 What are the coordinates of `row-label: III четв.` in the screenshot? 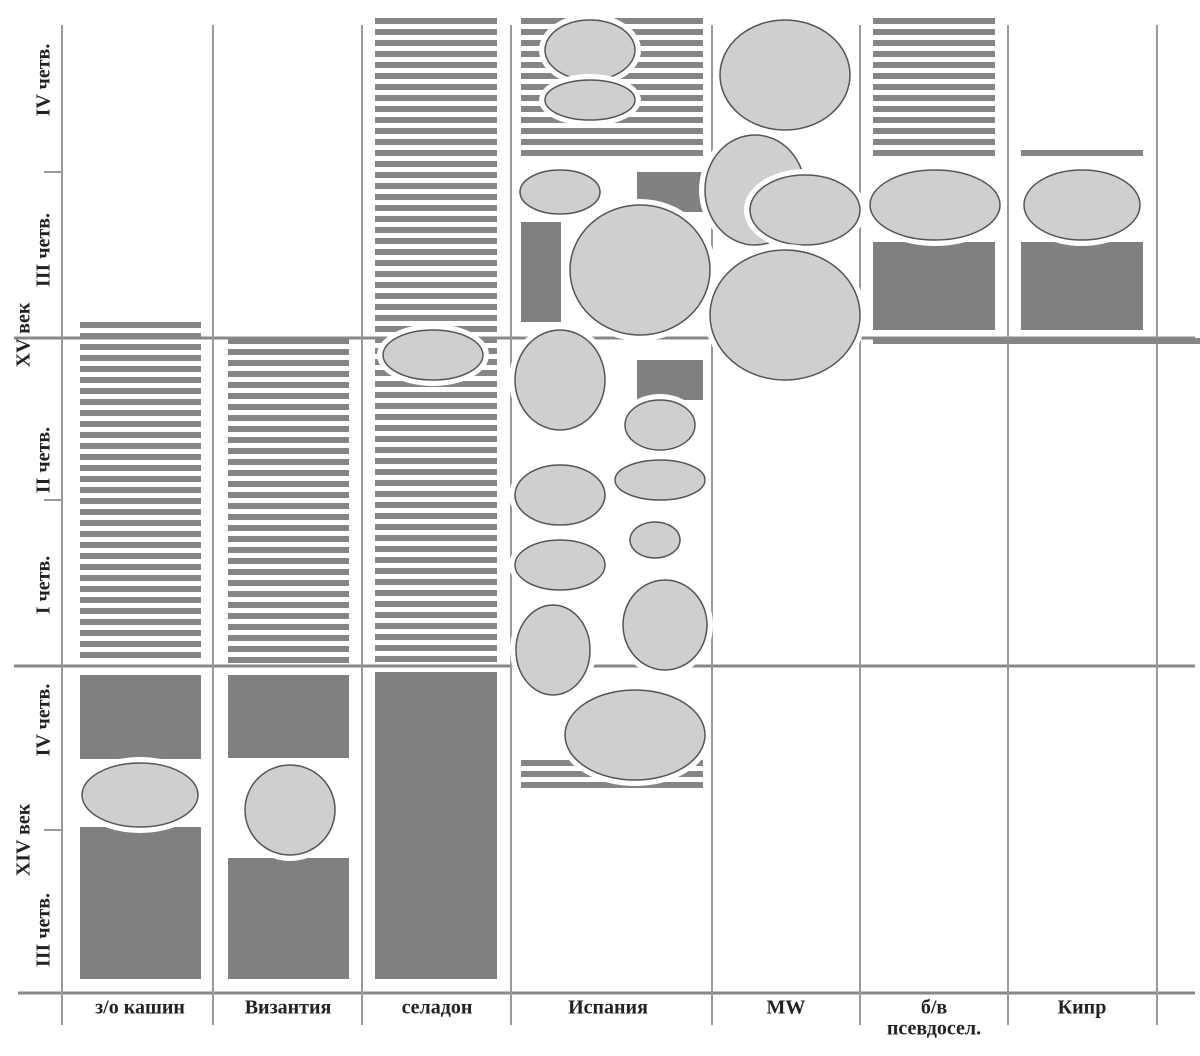 It's located at (44, 930).